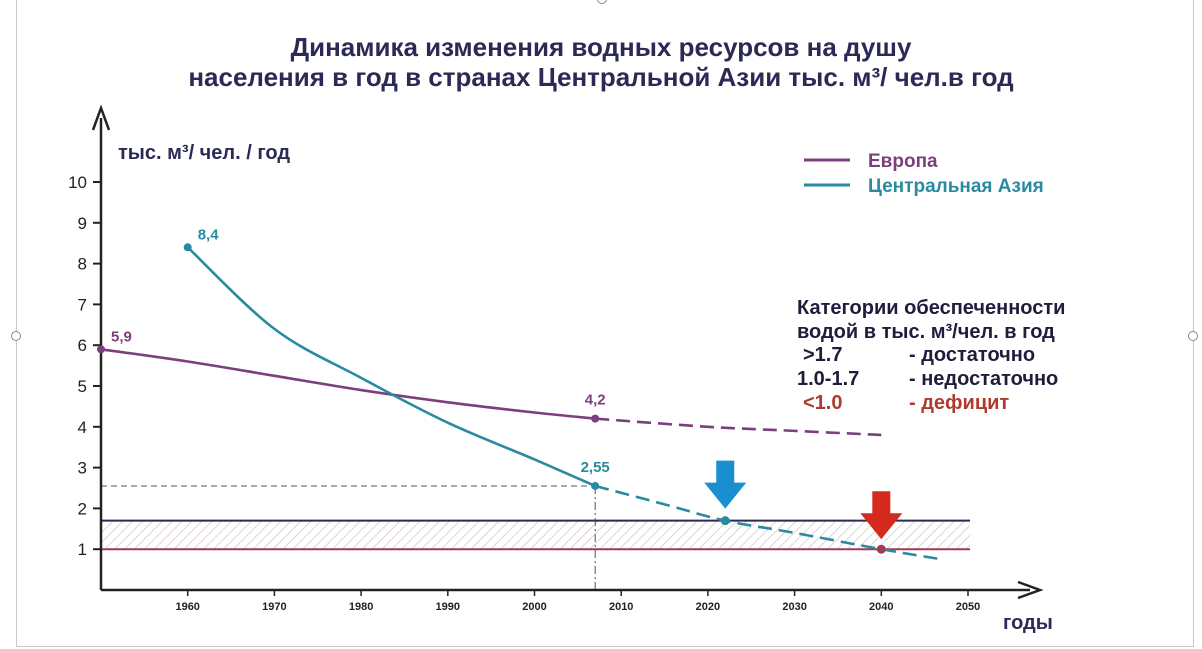  What do you see at coordinates (274, 607) in the screenshot?
I see `x-tick-label-1970: 1970` at bounding box center [274, 607].